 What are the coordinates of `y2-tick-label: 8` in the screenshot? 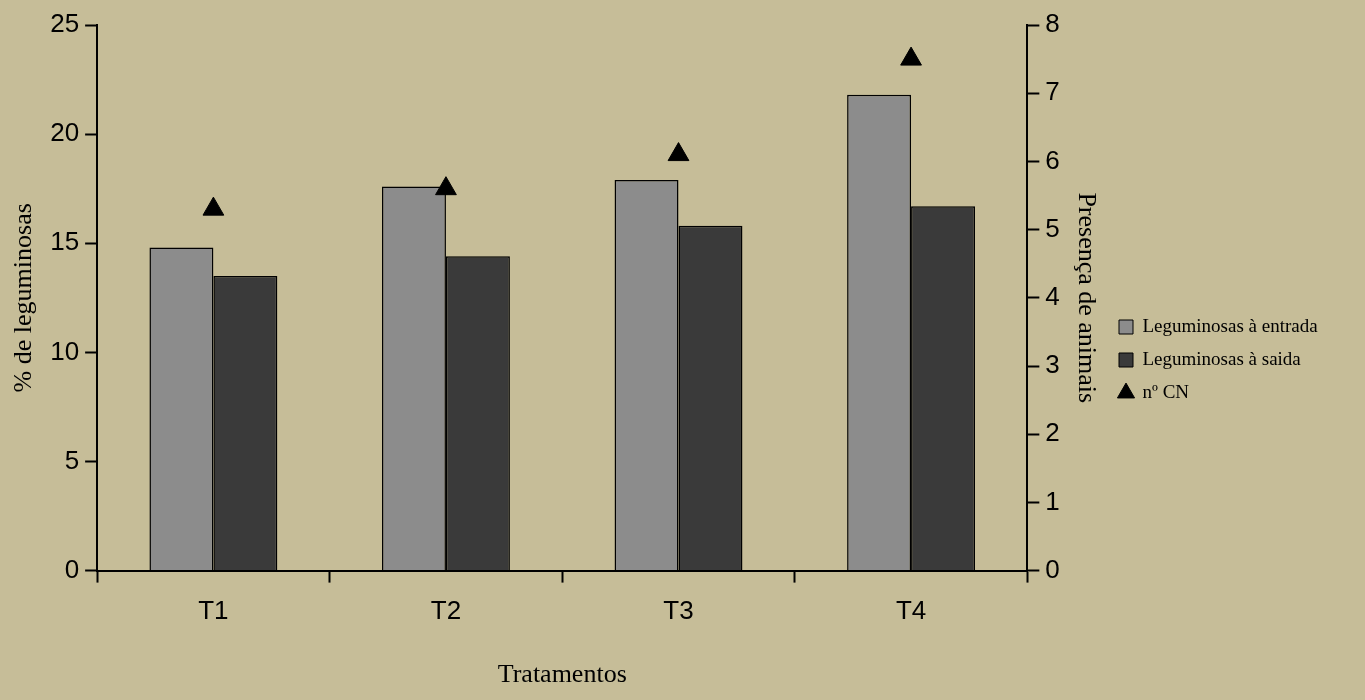 It's located at (1052, 23).